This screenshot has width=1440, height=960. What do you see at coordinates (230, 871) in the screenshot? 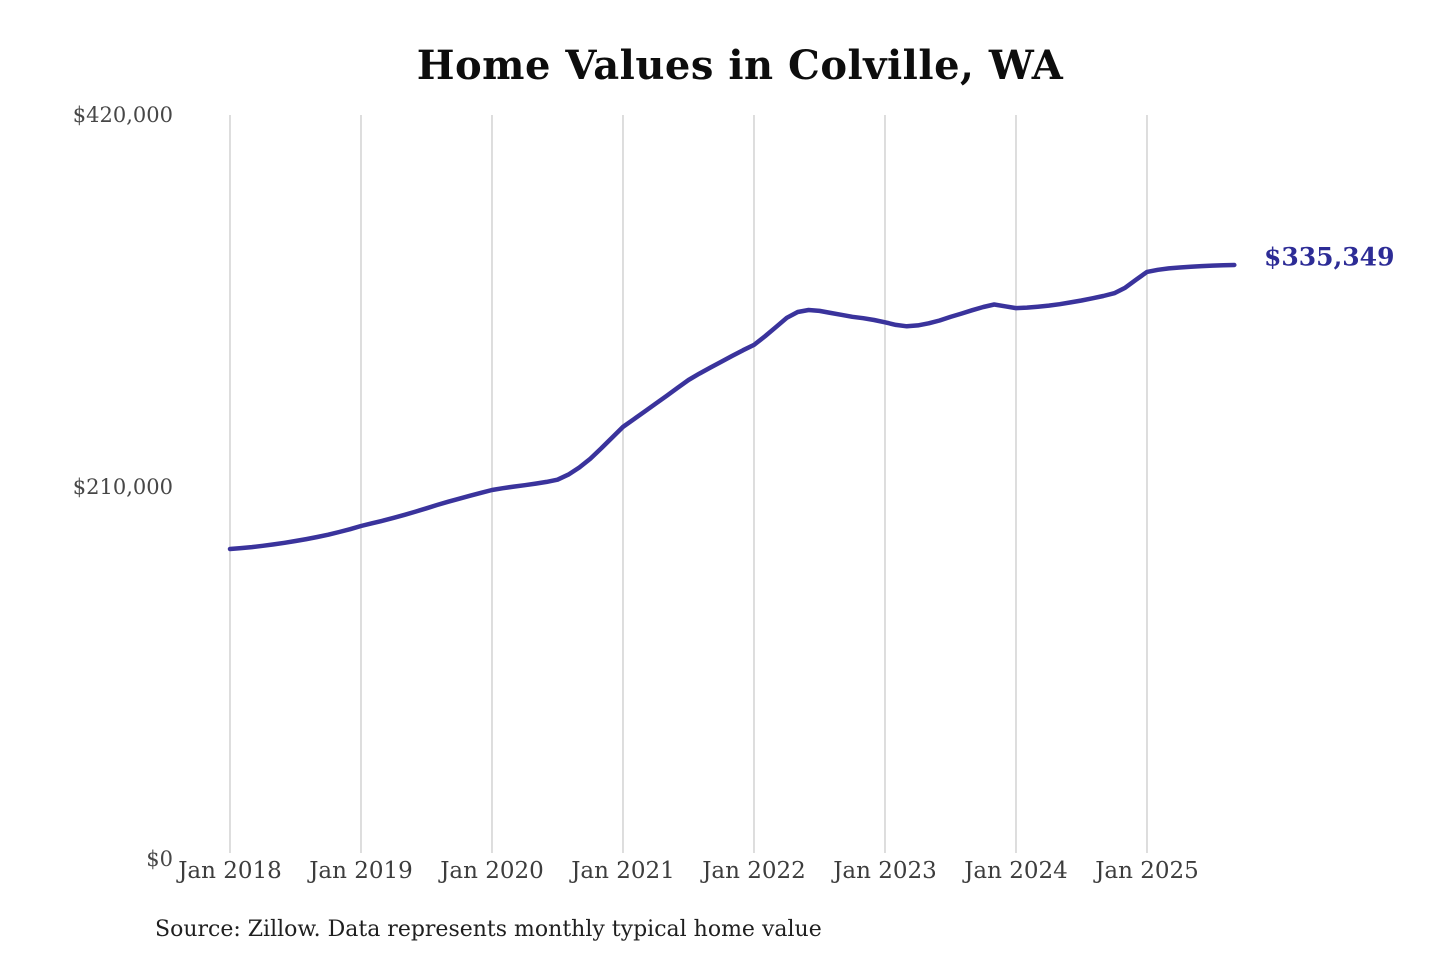
I see `x-tick-label: Jan 2018` at bounding box center [230, 871].